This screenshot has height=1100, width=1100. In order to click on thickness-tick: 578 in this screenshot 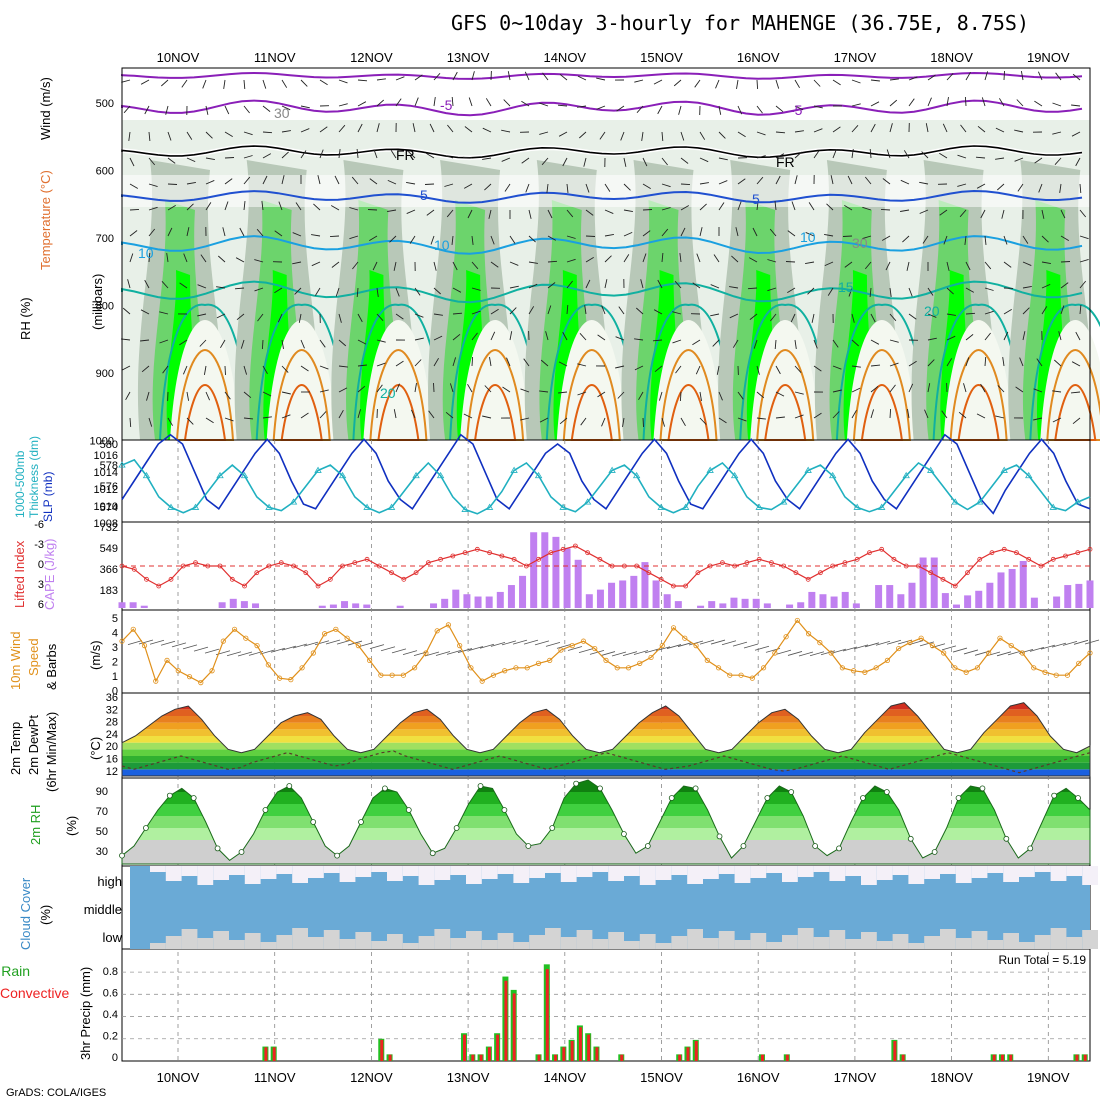, I will do `click(109, 466)`.